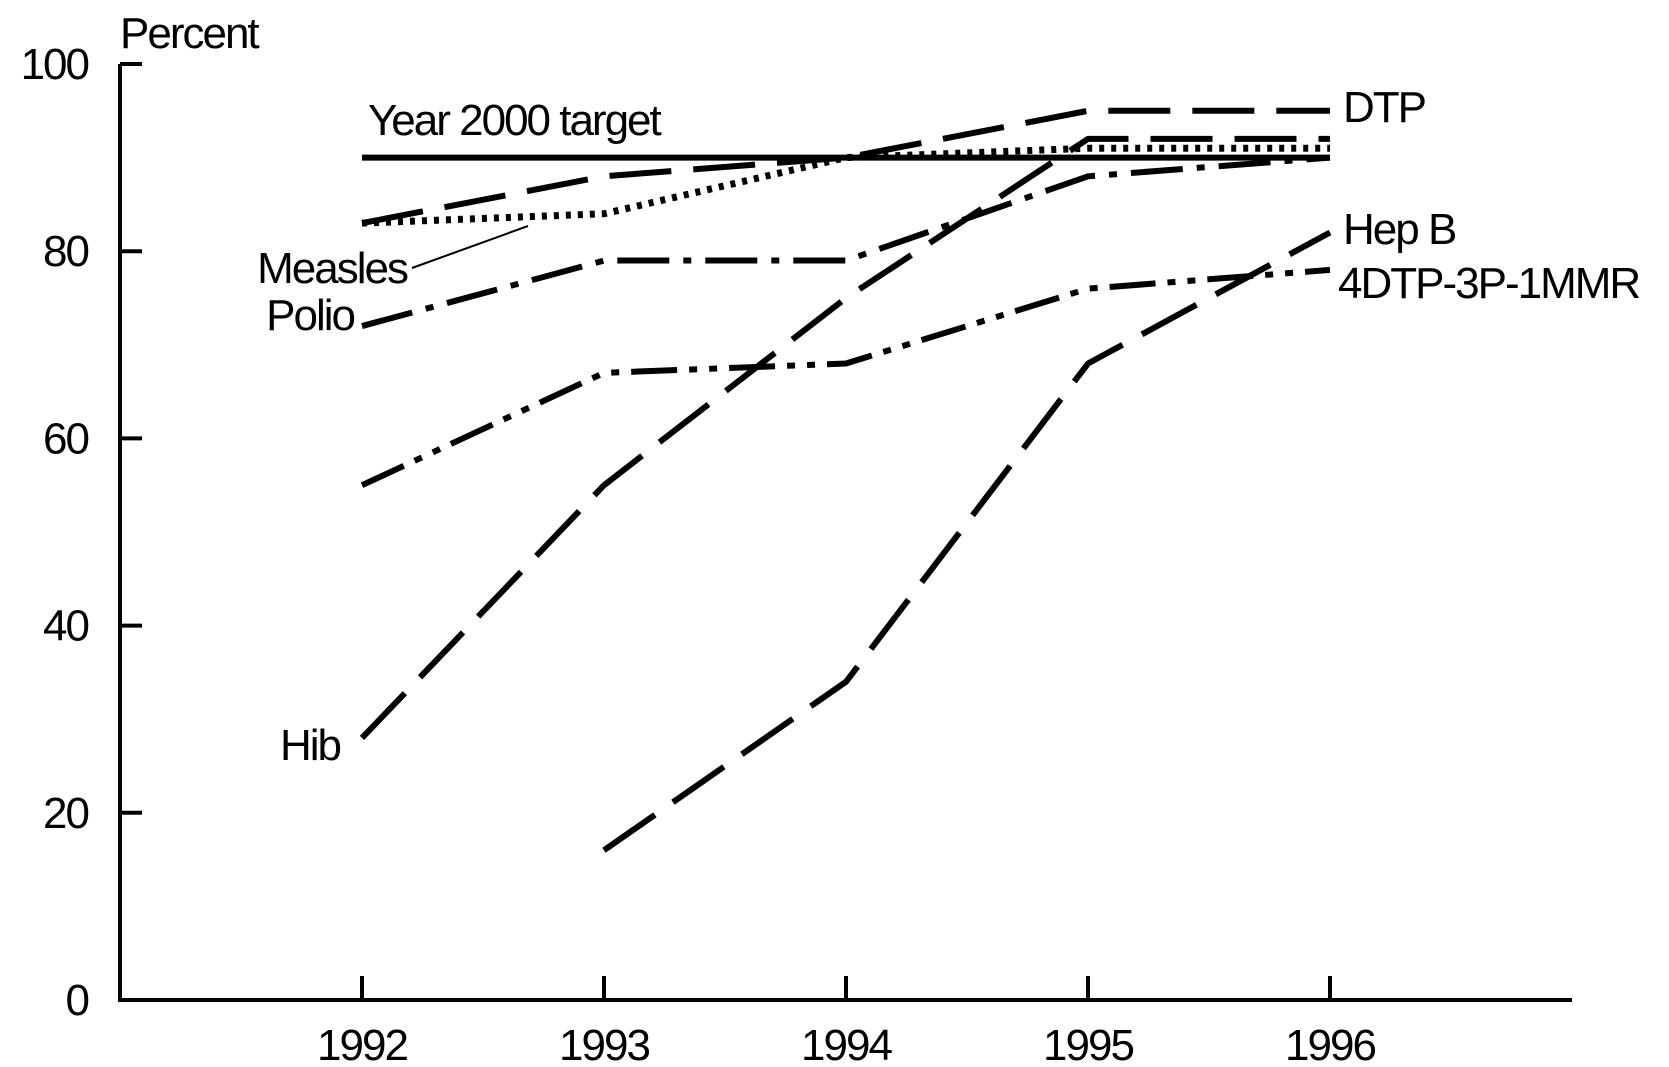 Image resolution: width=1669 pixels, height=1067 pixels. Describe the element at coordinates (1088, 1044) in the screenshot. I see `x-tick-label: 1995` at that location.